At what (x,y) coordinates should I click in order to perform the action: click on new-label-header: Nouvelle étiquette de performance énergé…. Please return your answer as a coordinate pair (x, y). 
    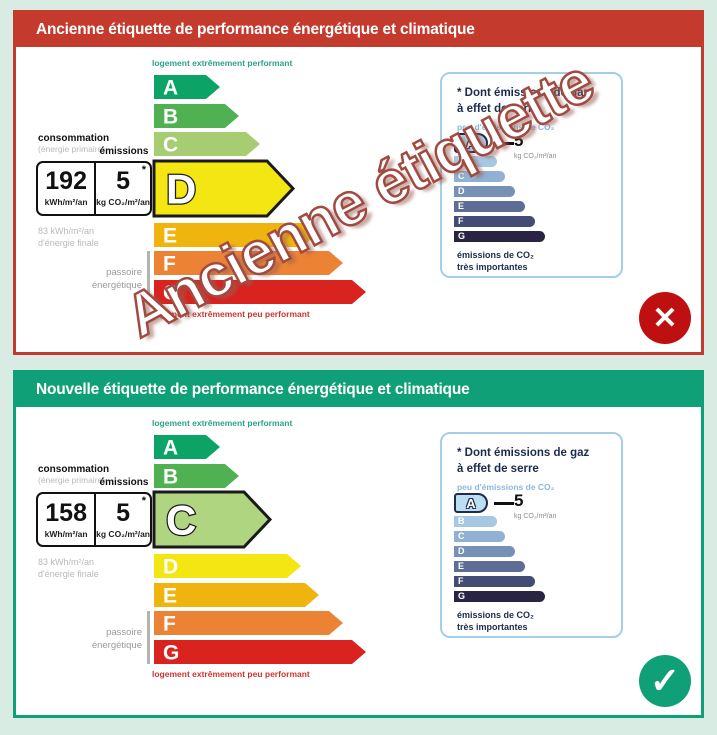
    Looking at the image, I should click on (358, 390).